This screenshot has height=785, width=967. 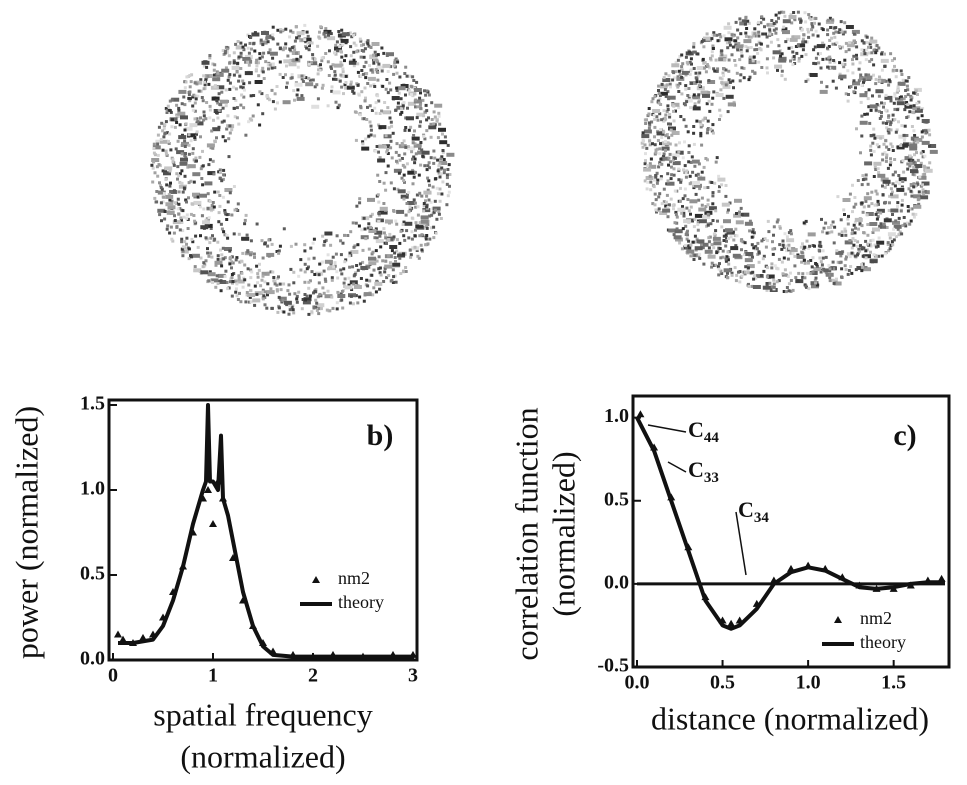 I want to click on legend-swatch, so click(x=316, y=579).